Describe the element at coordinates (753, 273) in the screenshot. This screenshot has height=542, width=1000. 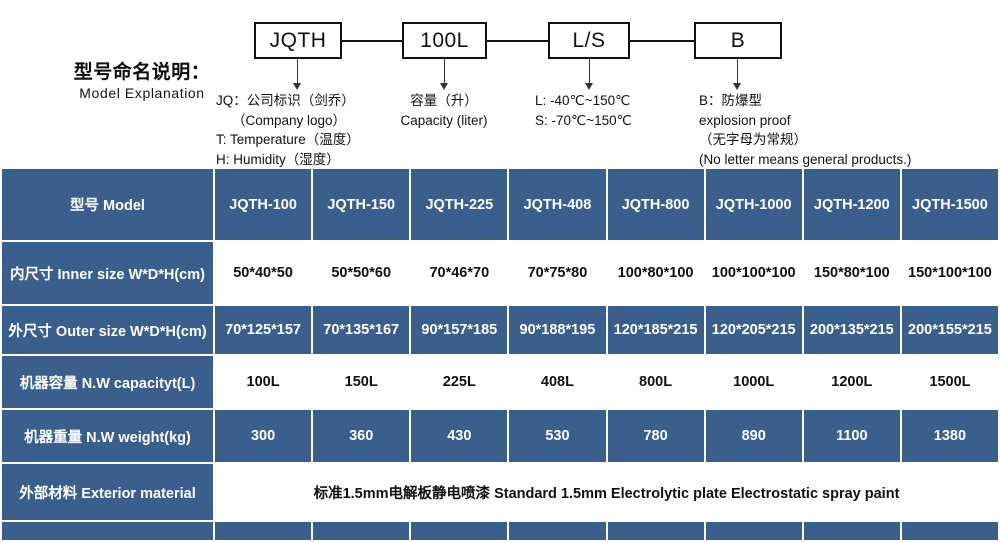
I see `cell-inner-size-5: 100*100*100` at that location.